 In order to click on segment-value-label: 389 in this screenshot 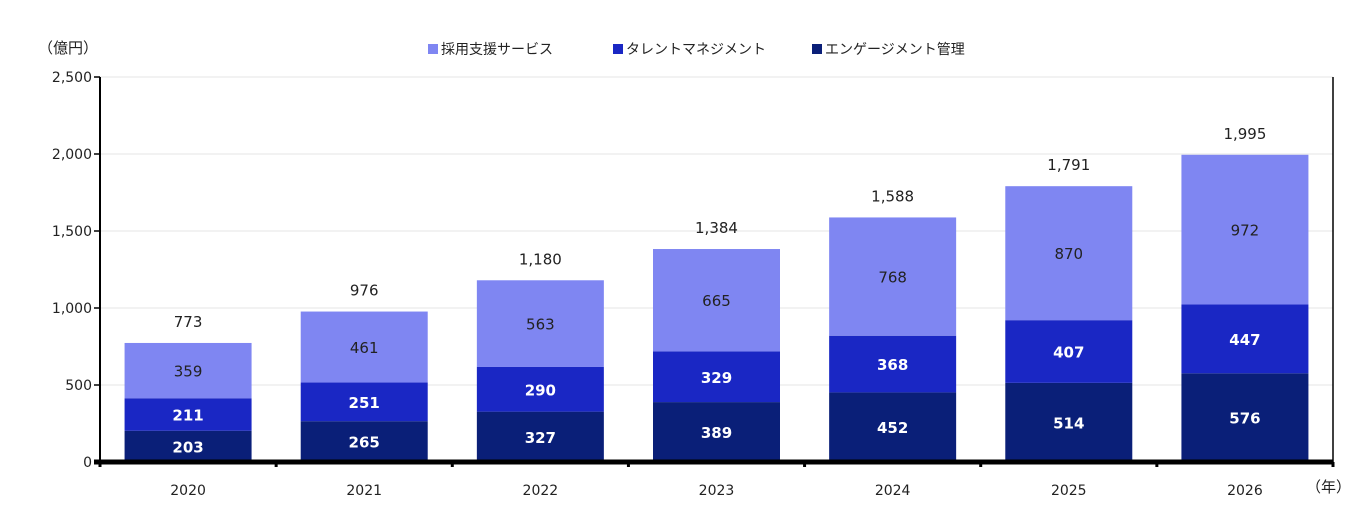, I will do `click(716, 433)`.